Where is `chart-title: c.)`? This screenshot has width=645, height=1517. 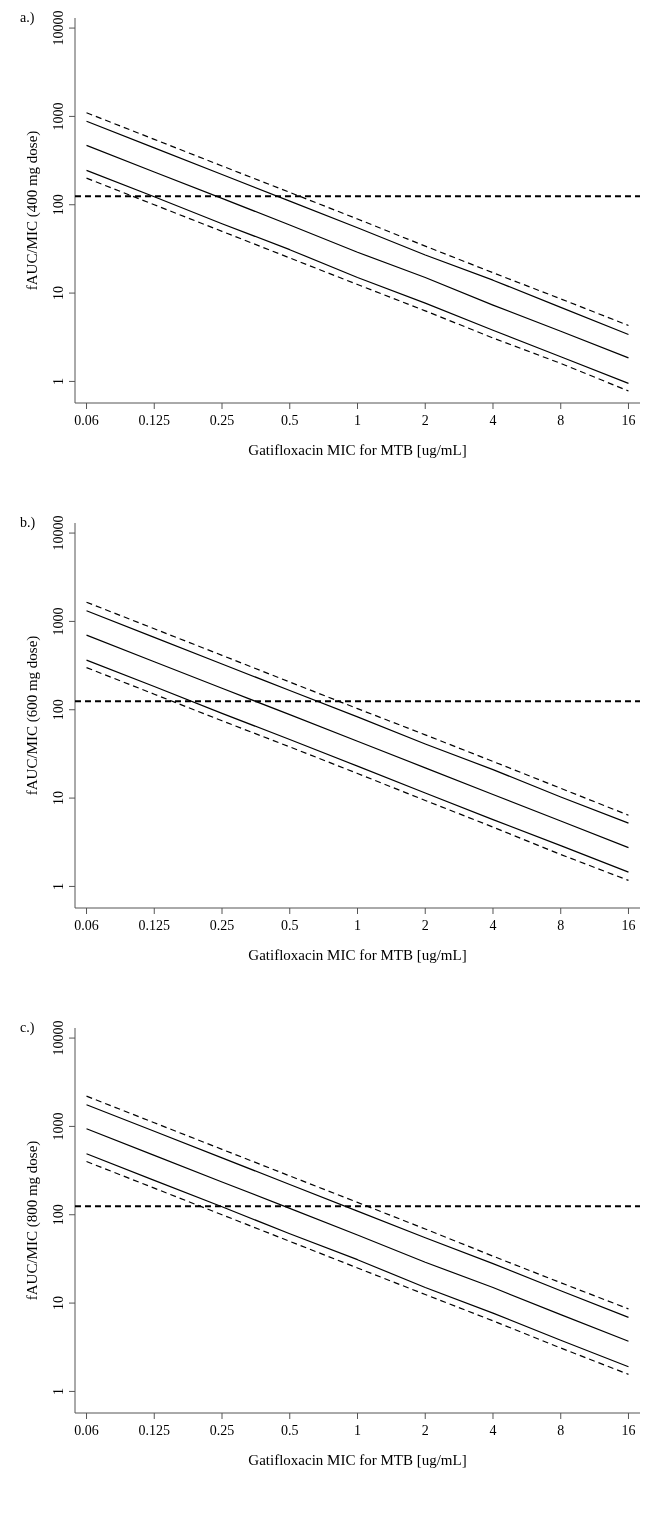 chart-title: c.) is located at coordinates (27, 1028).